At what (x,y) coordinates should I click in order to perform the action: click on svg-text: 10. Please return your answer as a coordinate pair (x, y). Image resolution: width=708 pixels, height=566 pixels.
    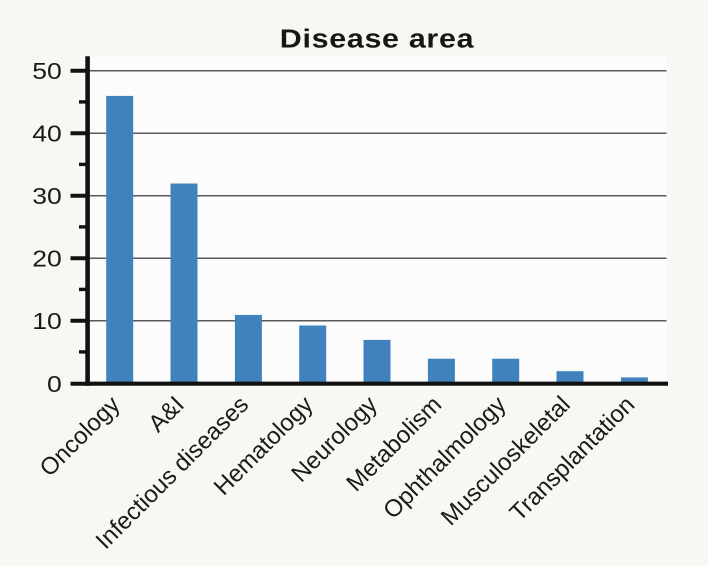
    Looking at the image, I should click on (47, 322).